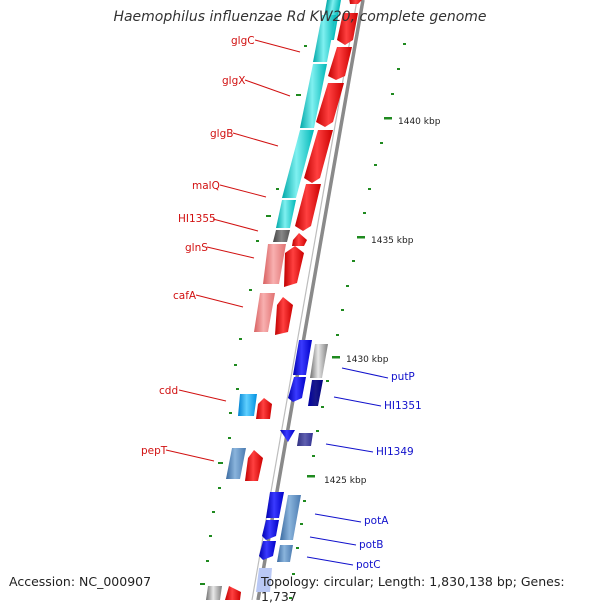 The height and width of the screenshot is (604, 600). What do you see at coordinates (206, 186) in the screenshot?
I see `label-malQ: malQ` at bounding box center [206, 186].